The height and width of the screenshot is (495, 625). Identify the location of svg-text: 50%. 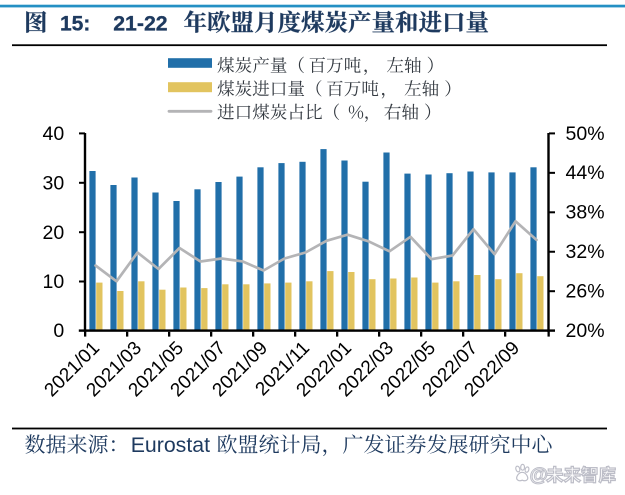
(585, 134).